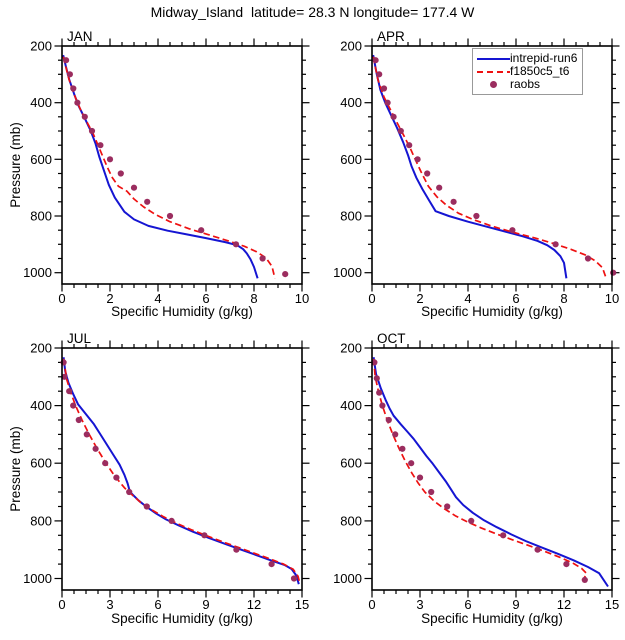  Describe the element at coordinates (563, 298) in the screenshot. I see `x-tick-label: 8` at that location.